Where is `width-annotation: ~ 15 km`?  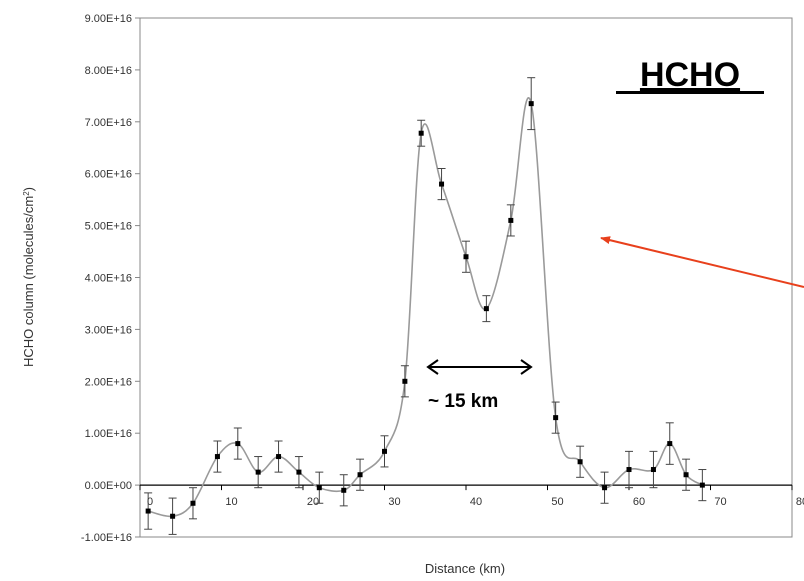 width-annotation: ~ 15 km is located at coordinates (463, 401).